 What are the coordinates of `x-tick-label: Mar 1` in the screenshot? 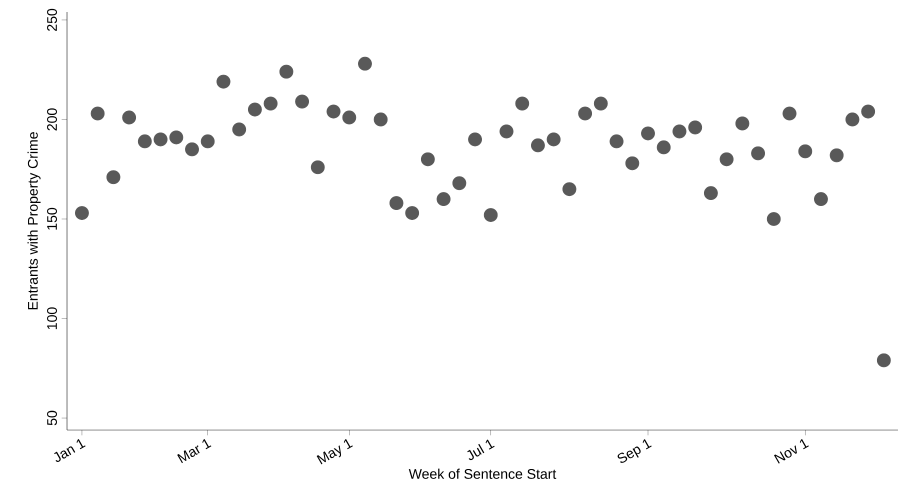 It's located at (194, 451).